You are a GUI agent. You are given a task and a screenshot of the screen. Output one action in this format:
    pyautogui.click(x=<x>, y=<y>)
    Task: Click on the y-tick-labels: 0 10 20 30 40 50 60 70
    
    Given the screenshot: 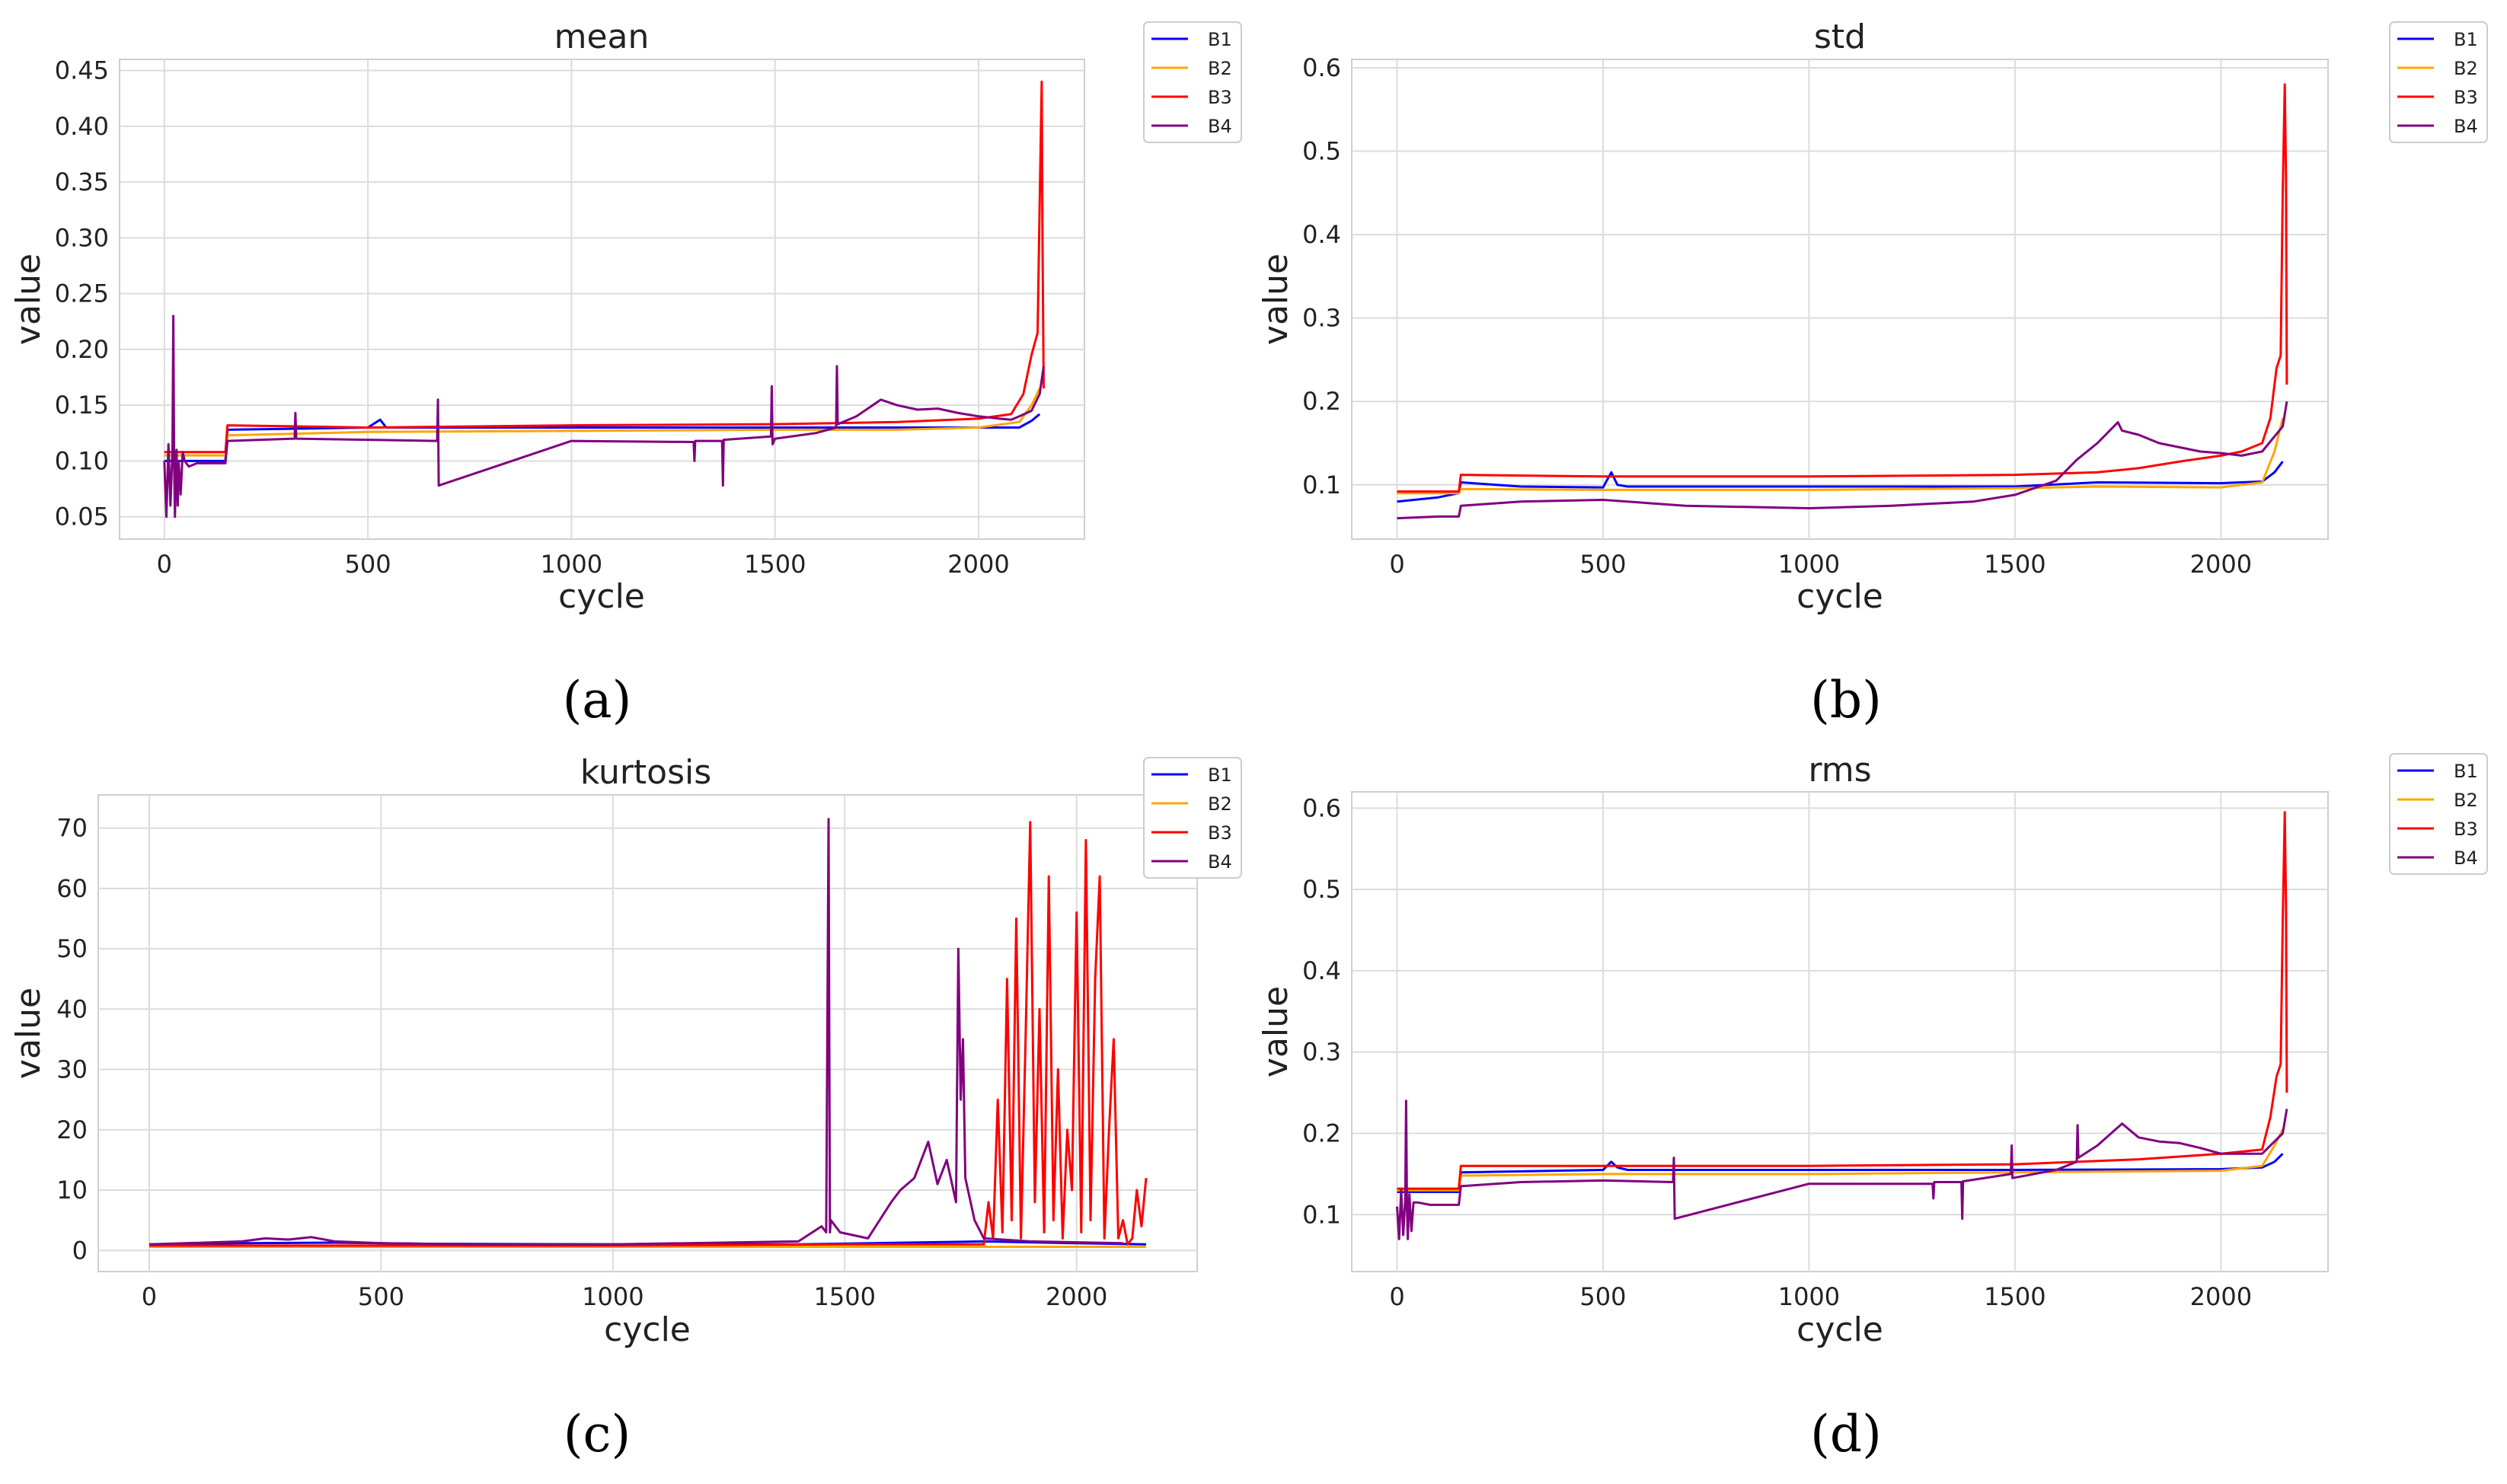 What is the action you would take?
    pyautogui.click(x=72, y=1039)
    